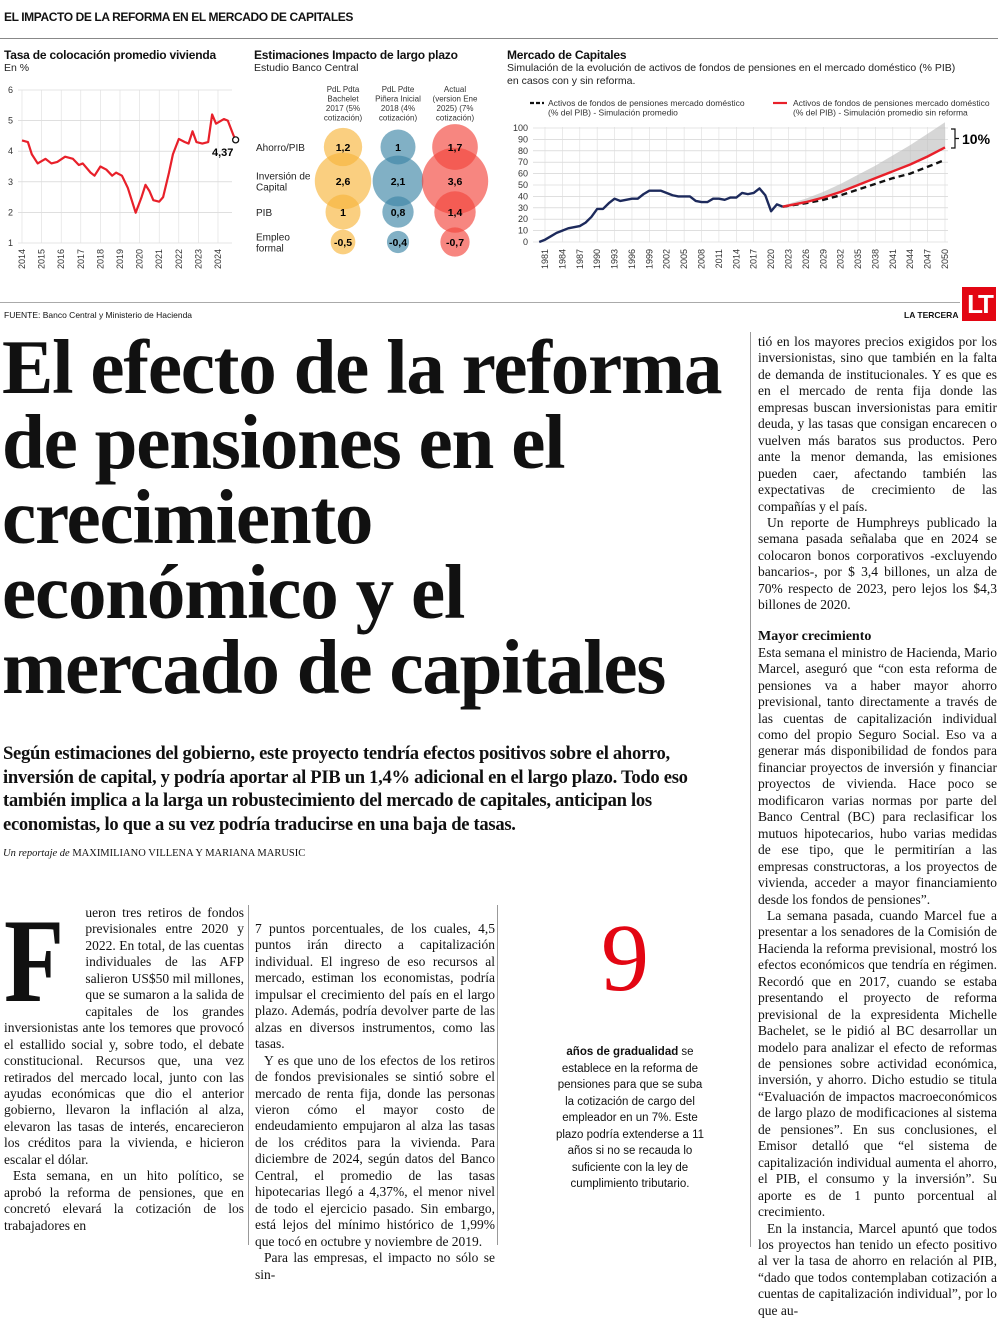 This screenshot has width=1000, height=1319. Describe the element at coordinates (343, 108) in the screenshot. I see `column-header: 2017 (5%` at that location.